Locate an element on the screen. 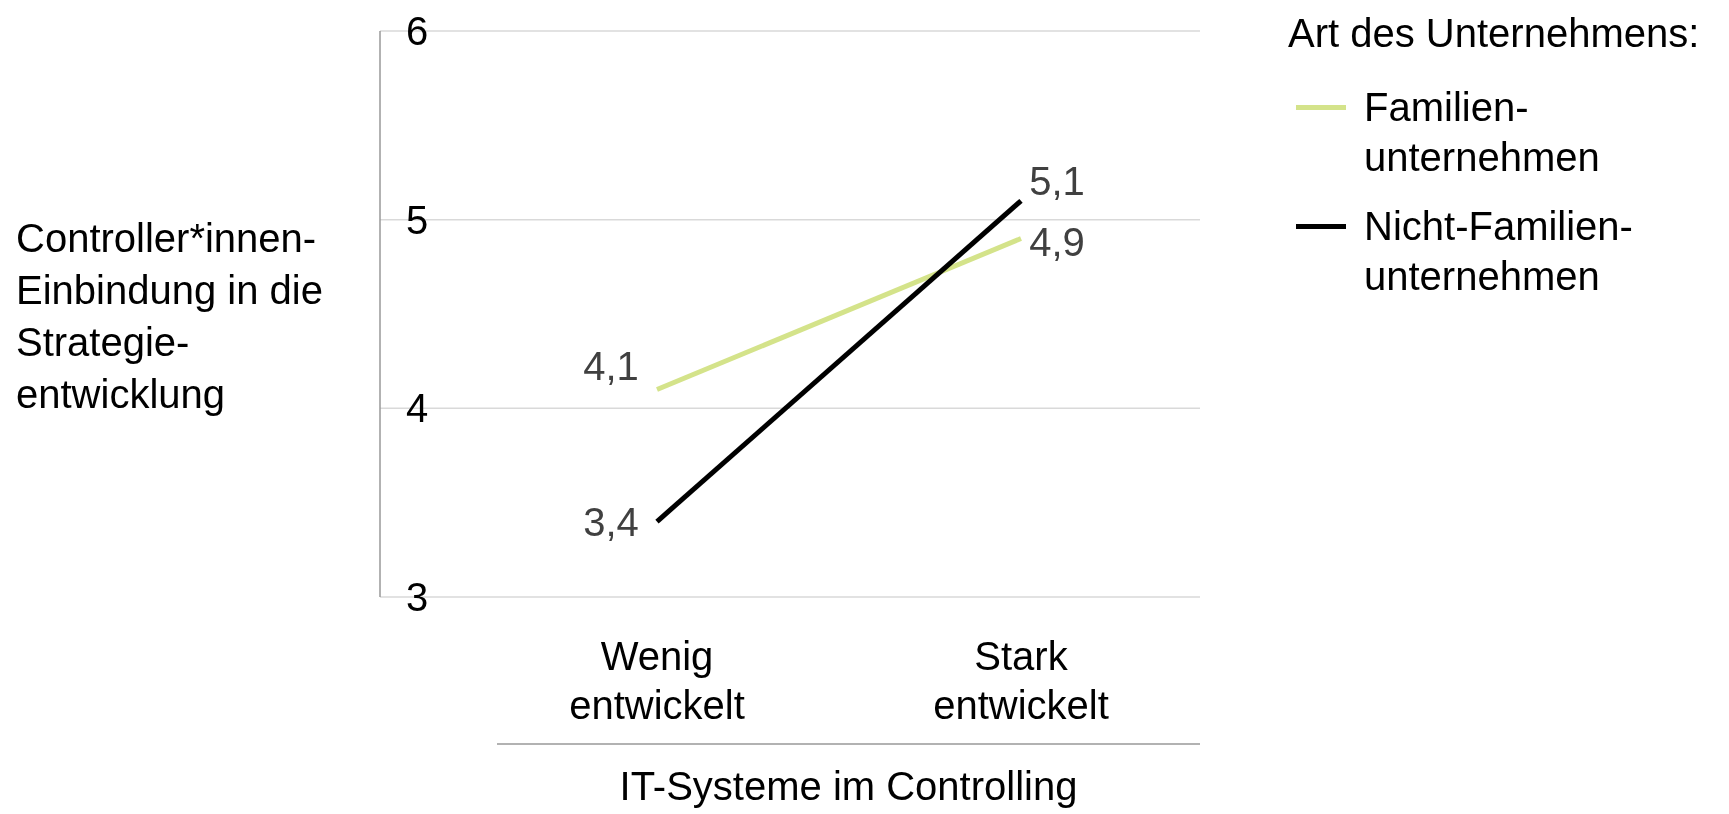 The height and width of the screenshot is (814, 1729). legend-label: Familien-unternehmen is located at coordinates (1482, 132).